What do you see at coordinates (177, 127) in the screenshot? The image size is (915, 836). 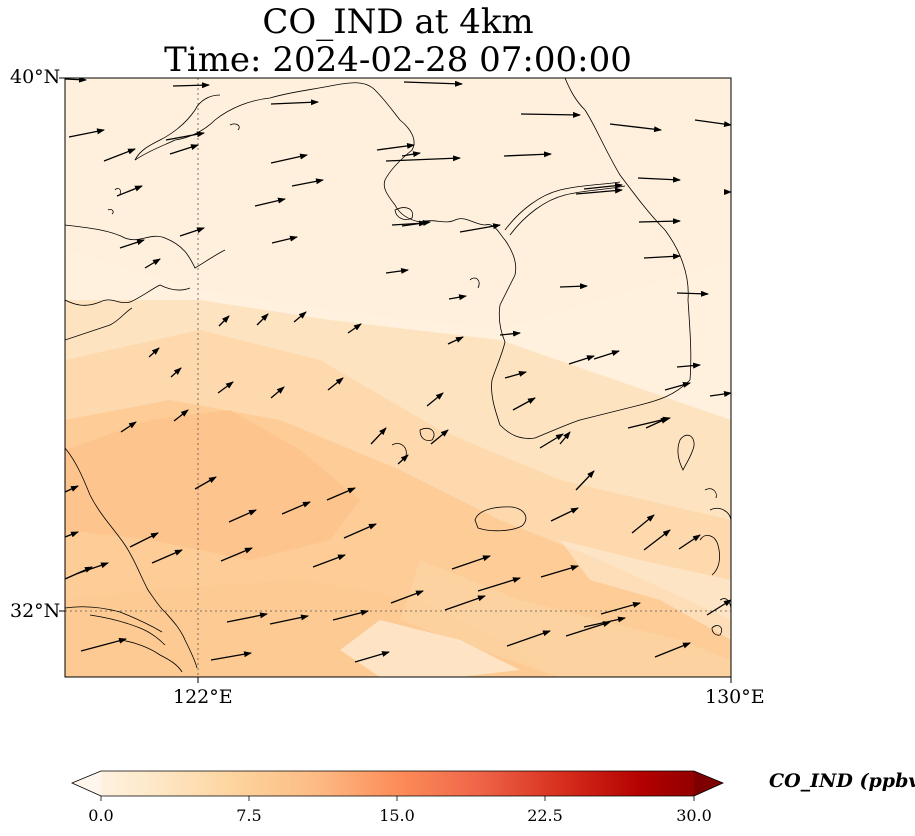 I see `coast-liaodong-west` at bounding box center [177, 127].